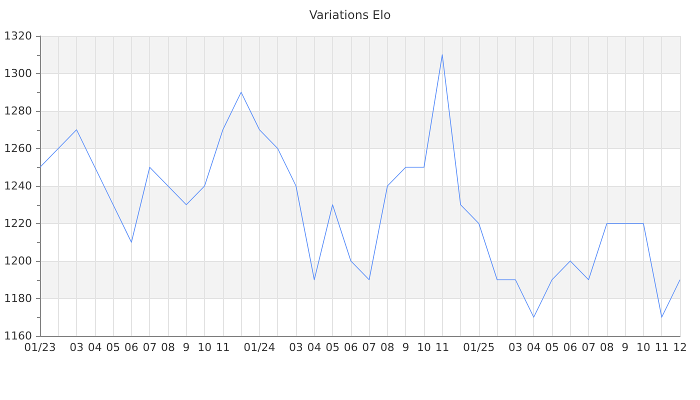 The height and width of the screenshot is (400, 700). Describe the element at coordinates (18, 111) in the screenshot. I see `y-tick-label: 1280` at that location.